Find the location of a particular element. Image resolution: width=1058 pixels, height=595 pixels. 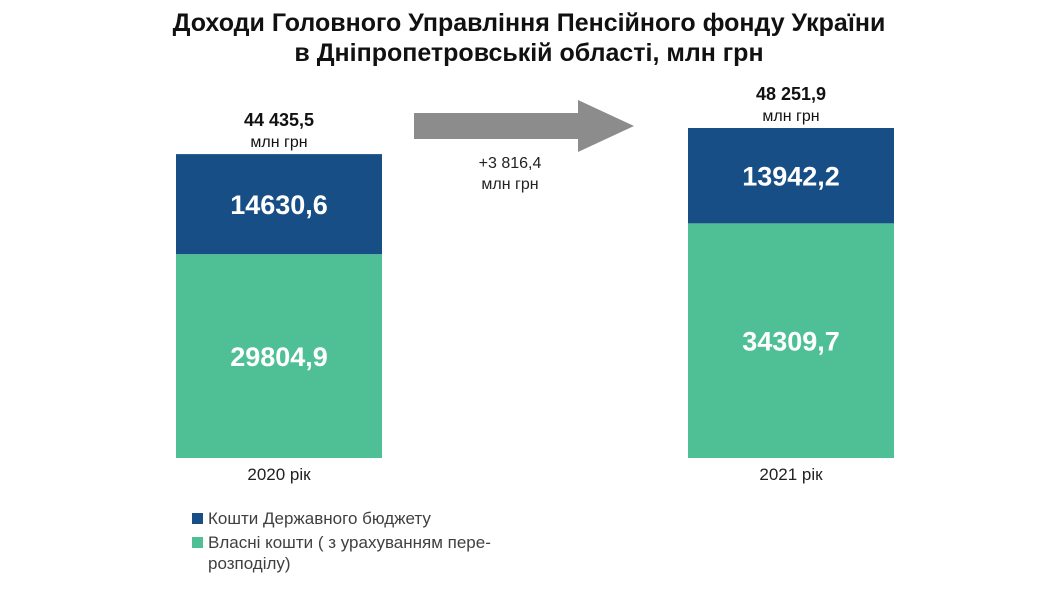

data-label-own-1: 29804,9 is located at coordinates (279, 357).